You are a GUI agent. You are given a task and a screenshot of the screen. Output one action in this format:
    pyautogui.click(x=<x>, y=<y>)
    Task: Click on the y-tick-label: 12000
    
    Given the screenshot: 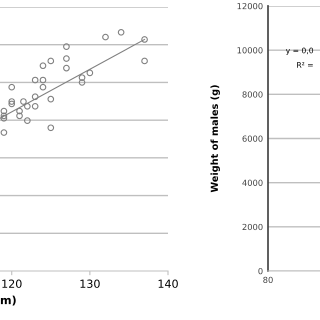 What is the action you would take?
    pyautogui.click(x=250, y=6)
    